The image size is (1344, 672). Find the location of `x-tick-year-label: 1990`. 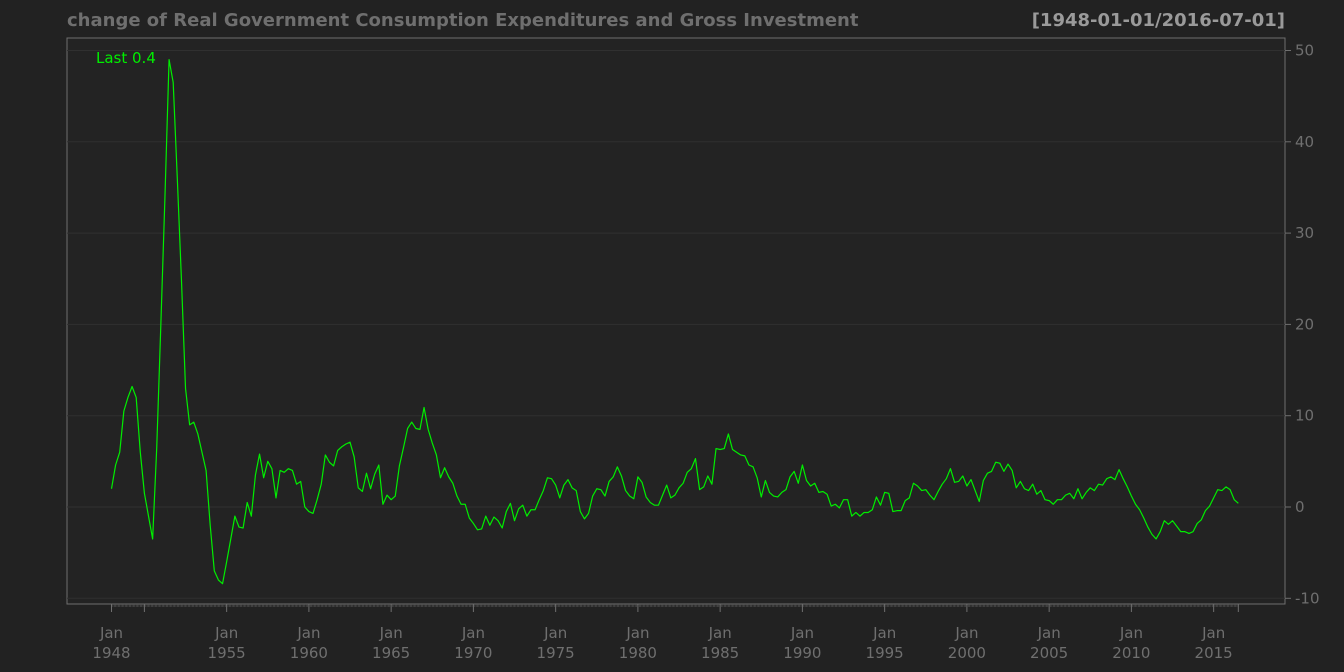

x-tick-year-label: 1990 is located at coordinates (802, 653).